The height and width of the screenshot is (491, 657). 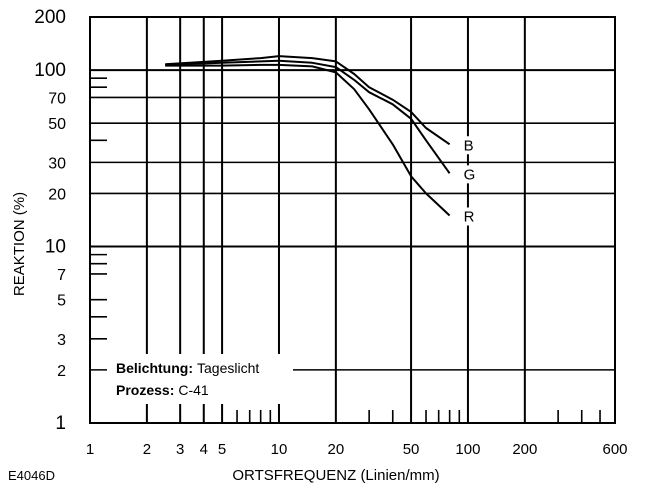 I want to click on process-key: Prozess:, so click(x=145, y=390).